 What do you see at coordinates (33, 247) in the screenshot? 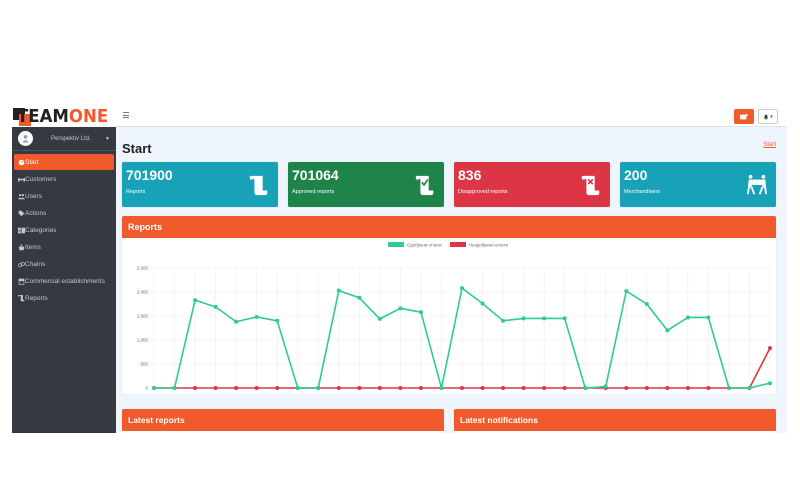
I see `sidebar-item-label: Items` at bounding box center [33, 247].